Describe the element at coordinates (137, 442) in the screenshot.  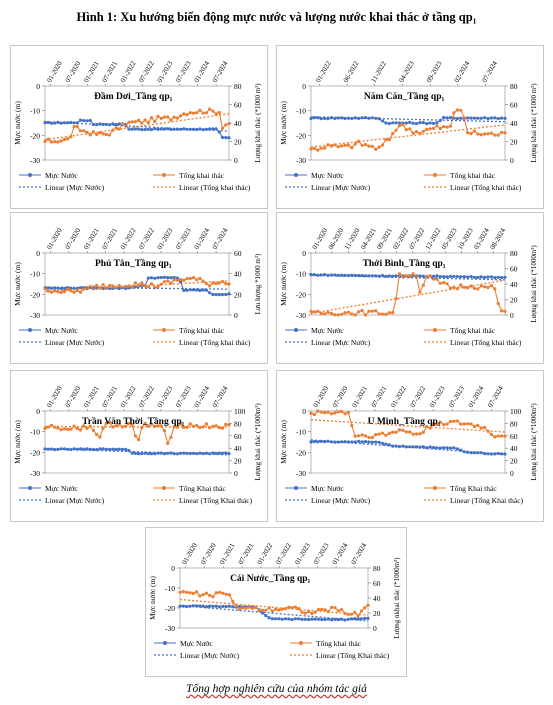
I see `plot-frame` at that location.